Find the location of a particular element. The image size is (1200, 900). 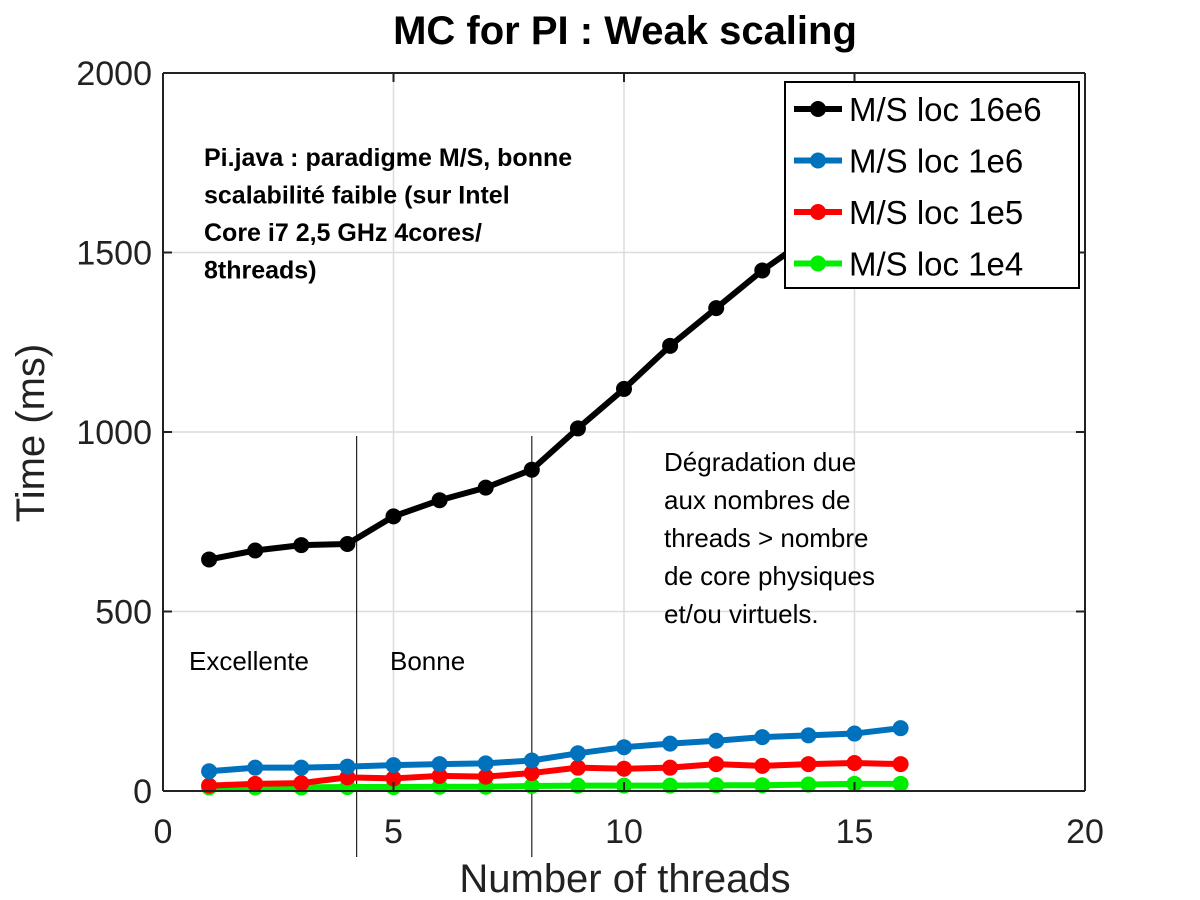

degradation-text-line: Dégradation due is located at coordinates (760, 462).